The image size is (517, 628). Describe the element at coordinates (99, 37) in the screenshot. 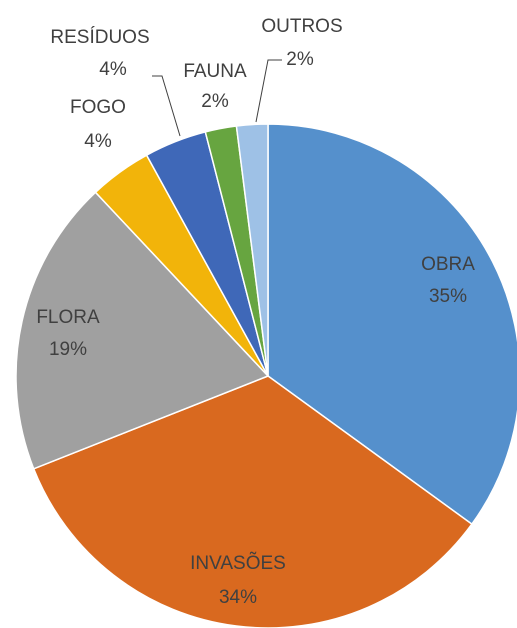

I see `category-label: RESÍDUOS` at that location.